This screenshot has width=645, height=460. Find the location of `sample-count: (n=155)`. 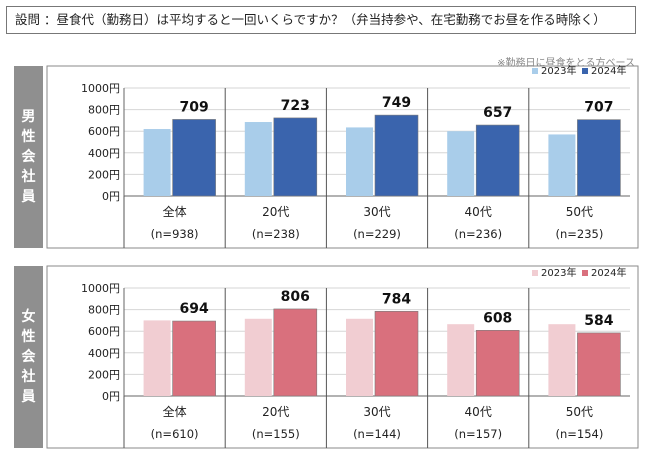

sample-count: (n=155) is located at coordinates (276, 434).